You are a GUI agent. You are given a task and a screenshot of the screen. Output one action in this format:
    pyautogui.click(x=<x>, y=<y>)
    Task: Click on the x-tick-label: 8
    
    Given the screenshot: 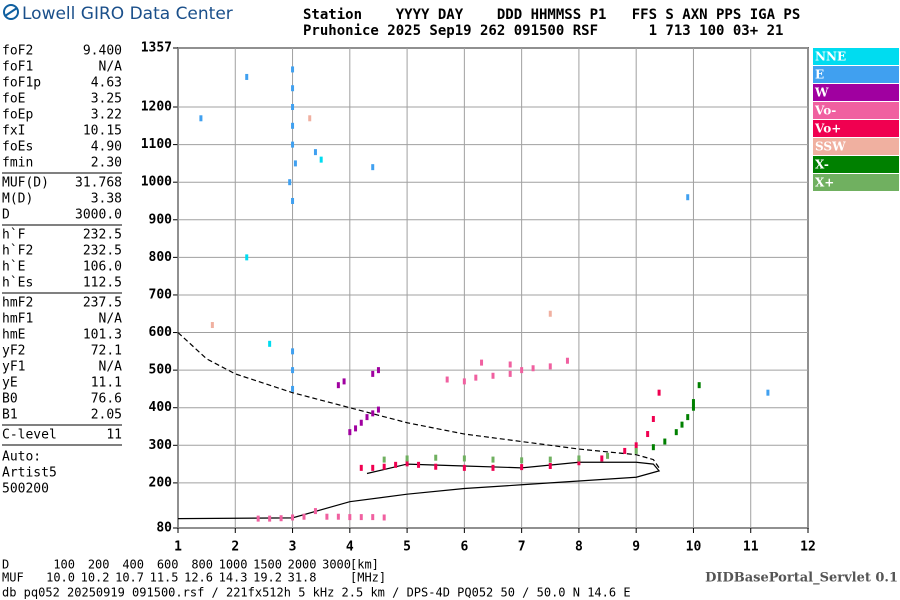 What is the action you would take?
    pyautogui.click(x=579, y=547)
    